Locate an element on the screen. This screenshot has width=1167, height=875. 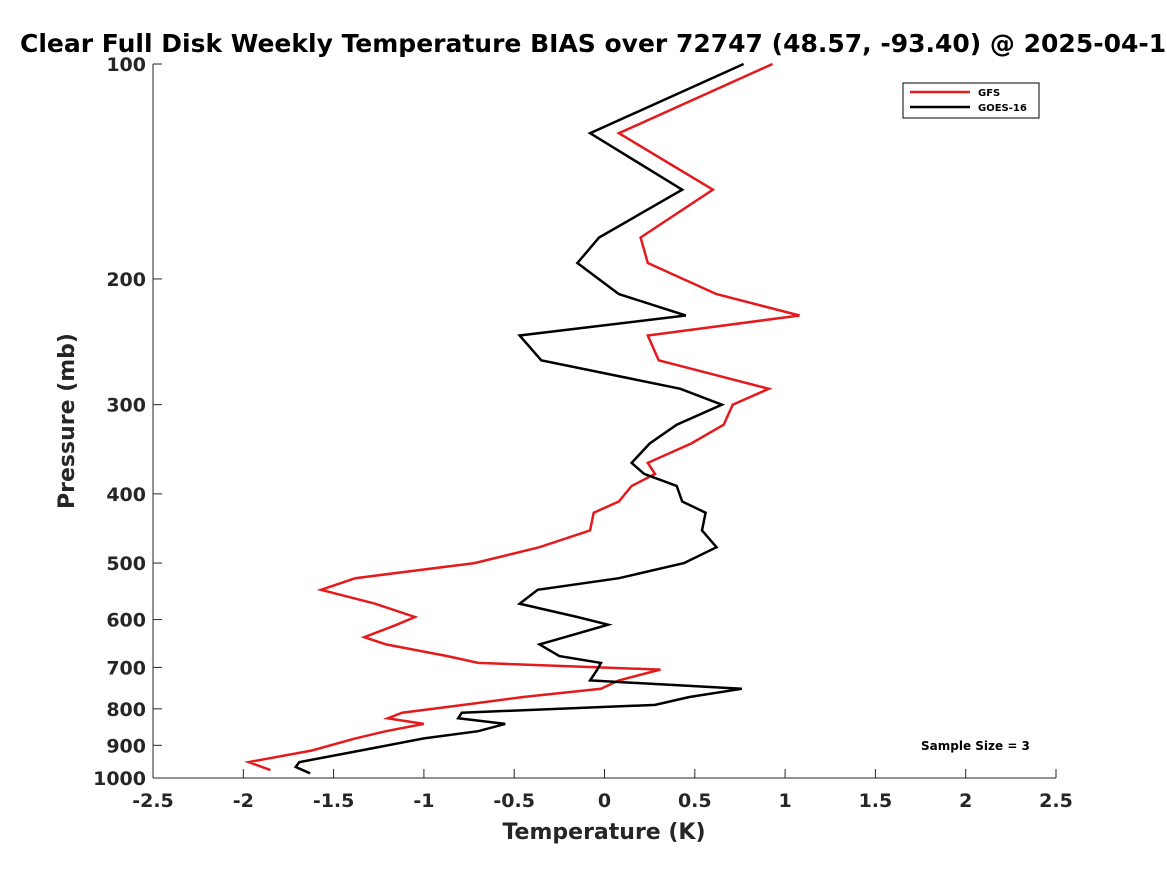
y-axis-label: Pressure (mb) is located at coordinates (67, 421).